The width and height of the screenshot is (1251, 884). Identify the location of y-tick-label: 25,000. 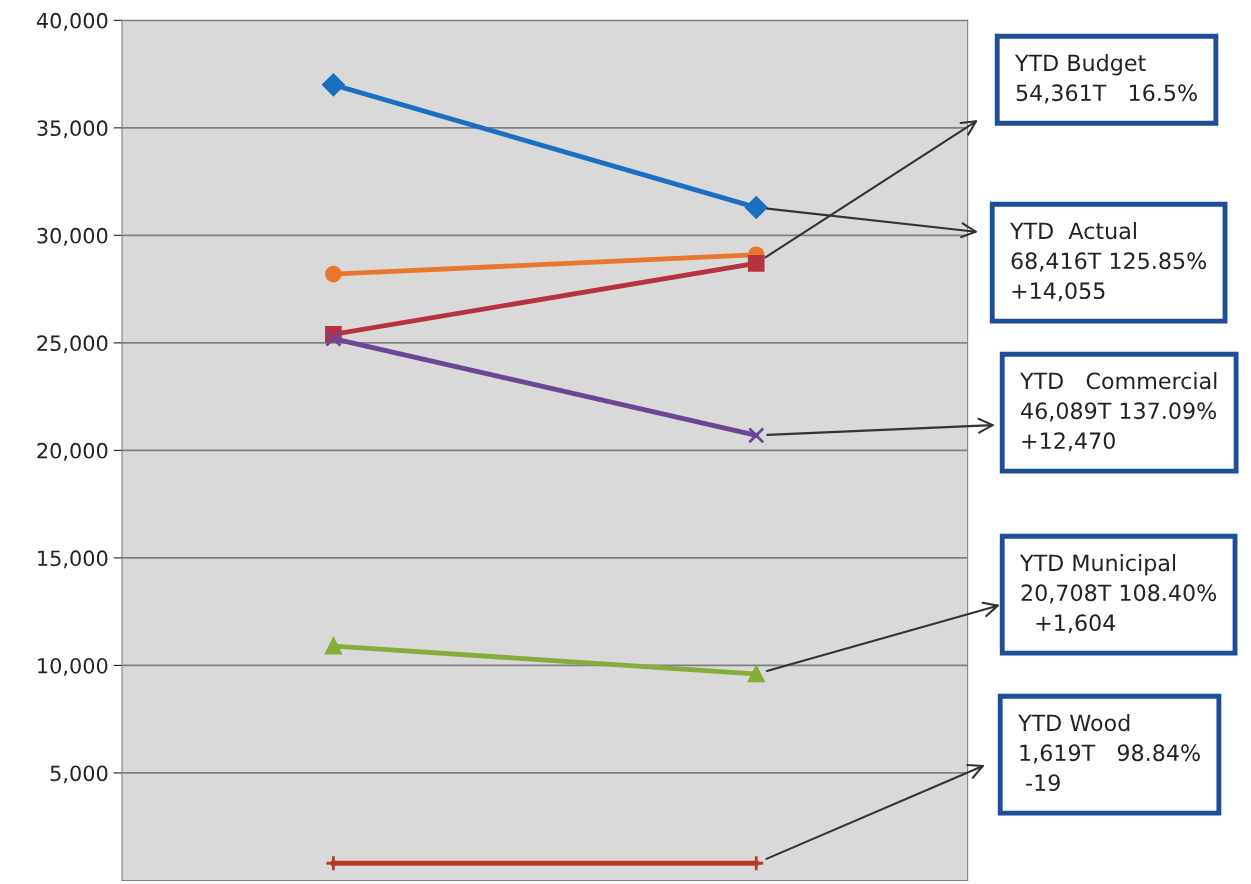
(72, 344).